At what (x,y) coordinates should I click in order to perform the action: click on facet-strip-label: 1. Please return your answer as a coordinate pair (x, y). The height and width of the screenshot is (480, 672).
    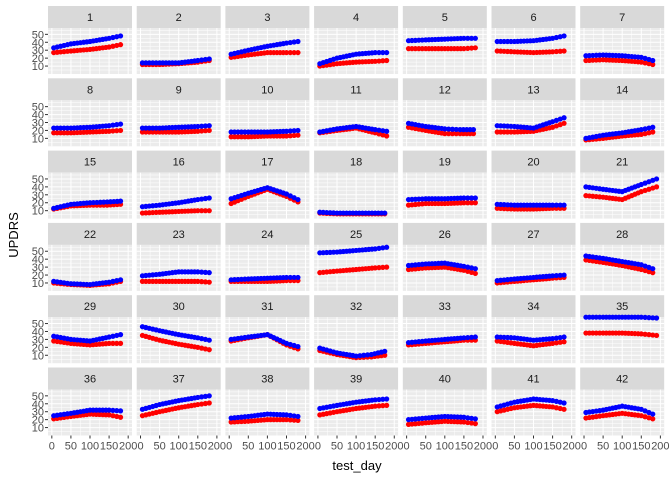
    Looking at the image, I should click on (90, 18).